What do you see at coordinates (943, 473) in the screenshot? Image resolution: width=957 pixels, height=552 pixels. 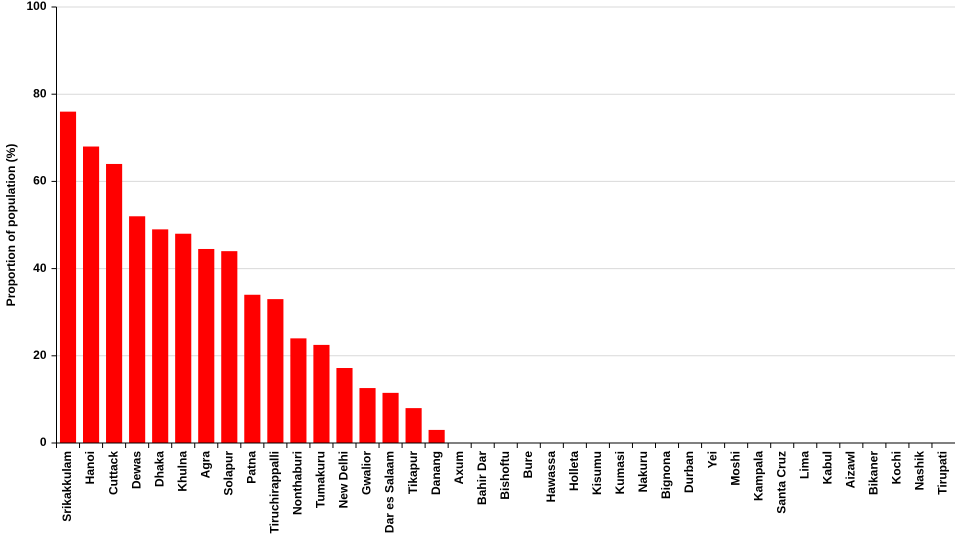 I see `x-tick-label: Tirupati` at bounding box center [943, 473].